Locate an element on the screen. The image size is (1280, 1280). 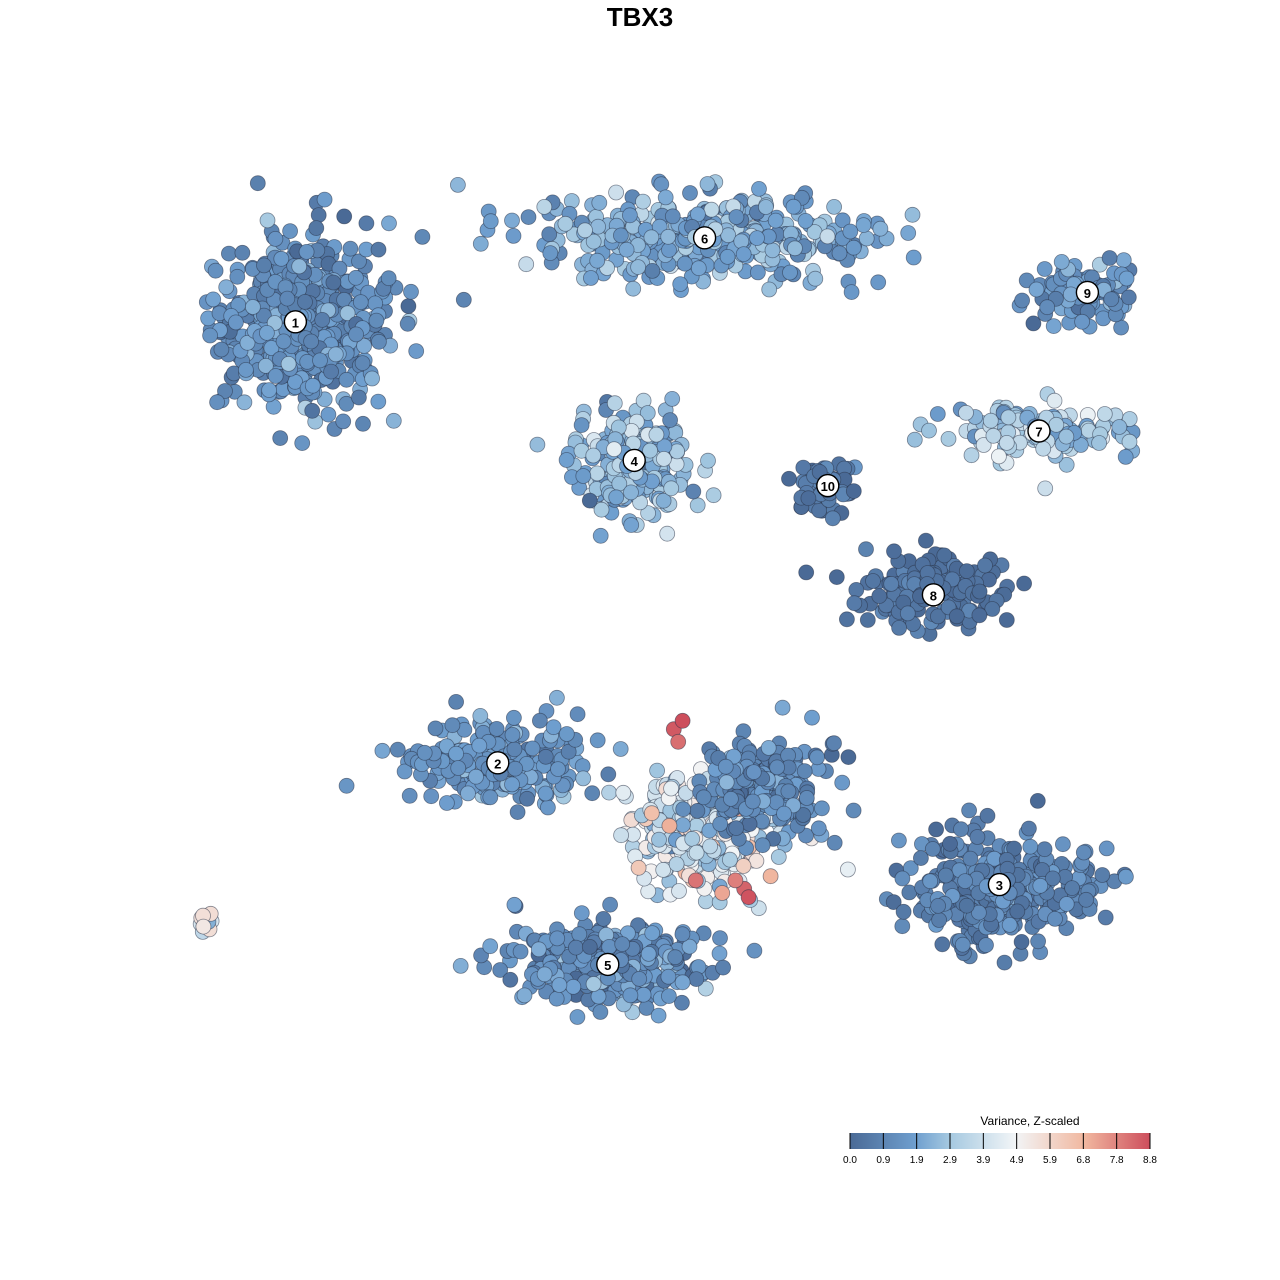
colorbar-title: Variance, Z-scaled is located at coordinates (1030, 1121).